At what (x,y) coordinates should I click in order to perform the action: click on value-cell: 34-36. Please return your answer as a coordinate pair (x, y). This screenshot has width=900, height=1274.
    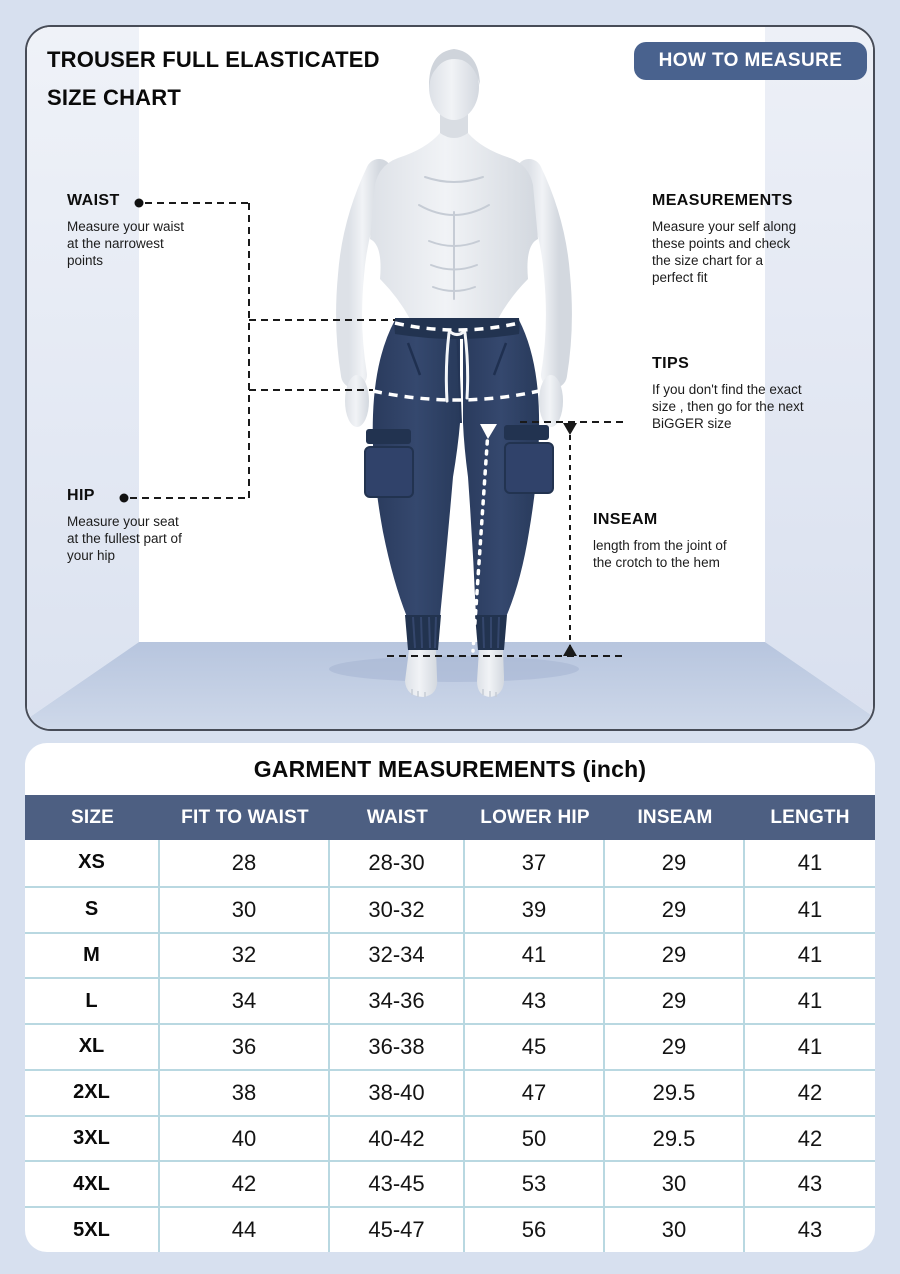
    Looking at the image, I should click on (397, 1001).